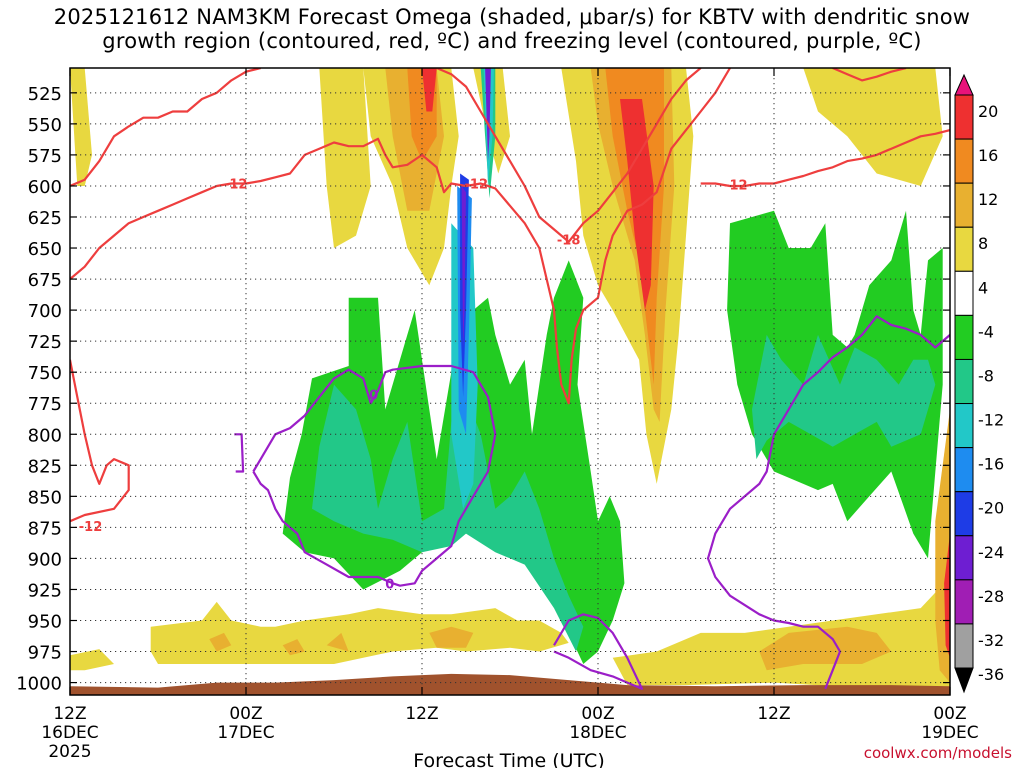  I want to click on contour-freezing-0-main, so click(374, 475).